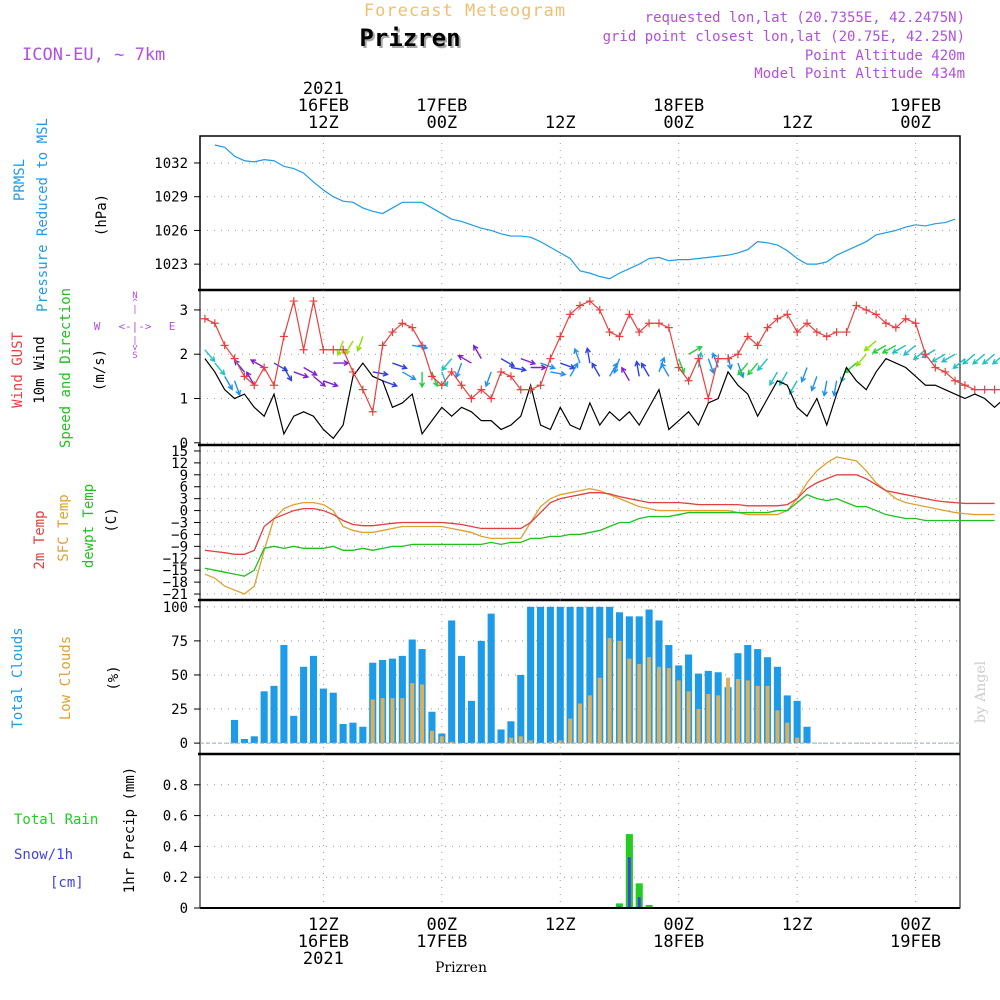 This screenshot has height=1000, width=1000. I want to click on compass-s-stem: |, so click(134, 341).